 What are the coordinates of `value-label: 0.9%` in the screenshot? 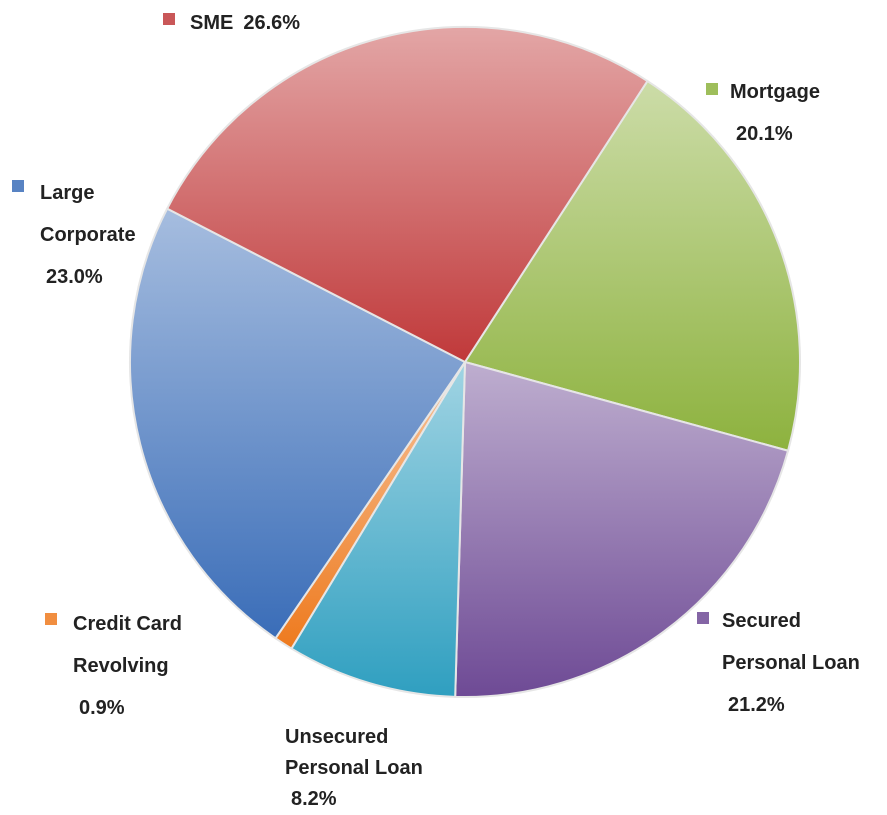 It's located at (102, 708).